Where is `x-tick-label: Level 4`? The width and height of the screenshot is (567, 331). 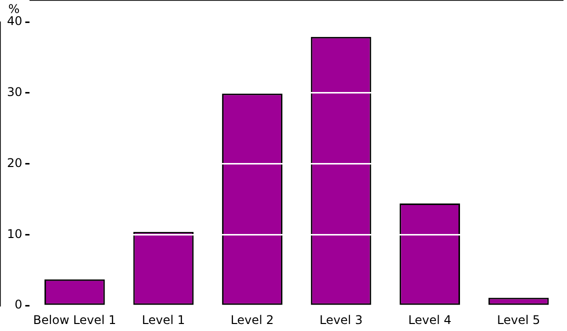
x-tick-label: Level 4 is located at coordinates (430, 319).